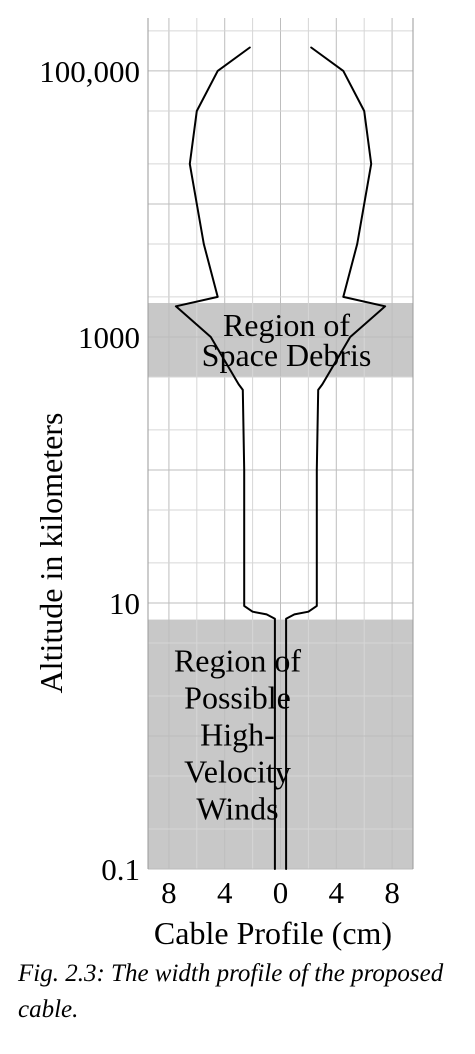  What do you see at coordinates (287, 355) in the screenshot?
I see `region-label-line: Space Debris` at bounding box center [287, 355].